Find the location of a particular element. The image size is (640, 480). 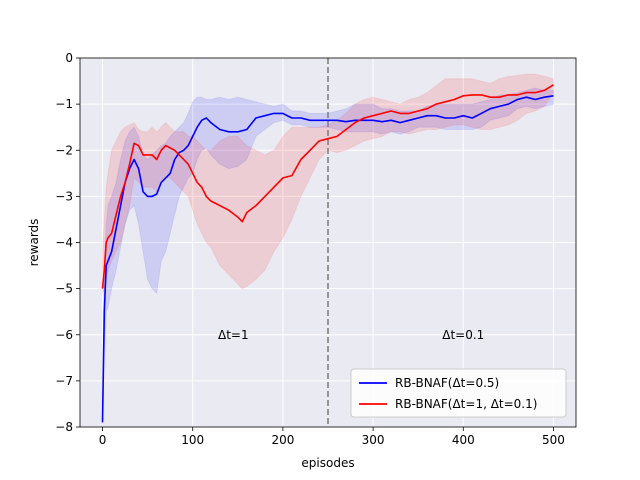

x-tick-label: 100 is located at coordinates (192, 440).